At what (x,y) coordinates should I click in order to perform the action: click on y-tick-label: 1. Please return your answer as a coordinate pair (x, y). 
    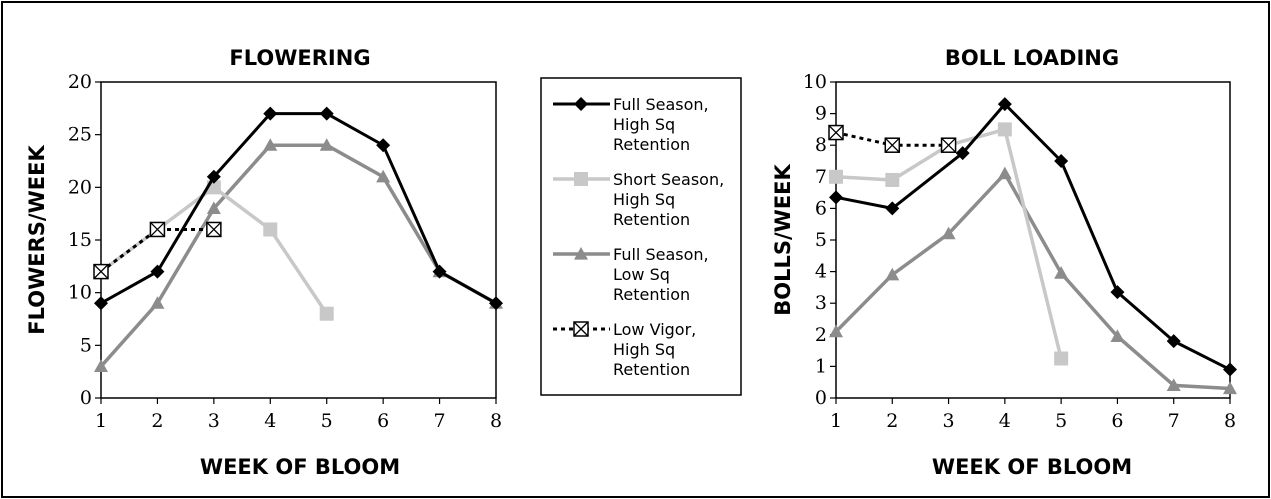
    Looking at the image, I should click on (821, 366).